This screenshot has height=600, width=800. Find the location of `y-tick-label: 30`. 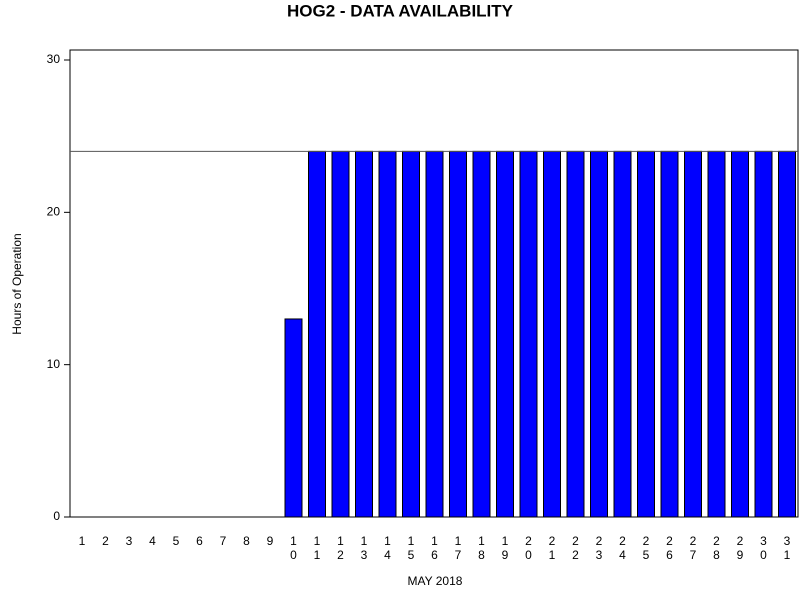

y-tick-label: 30 is located at coordinates (54, 59).